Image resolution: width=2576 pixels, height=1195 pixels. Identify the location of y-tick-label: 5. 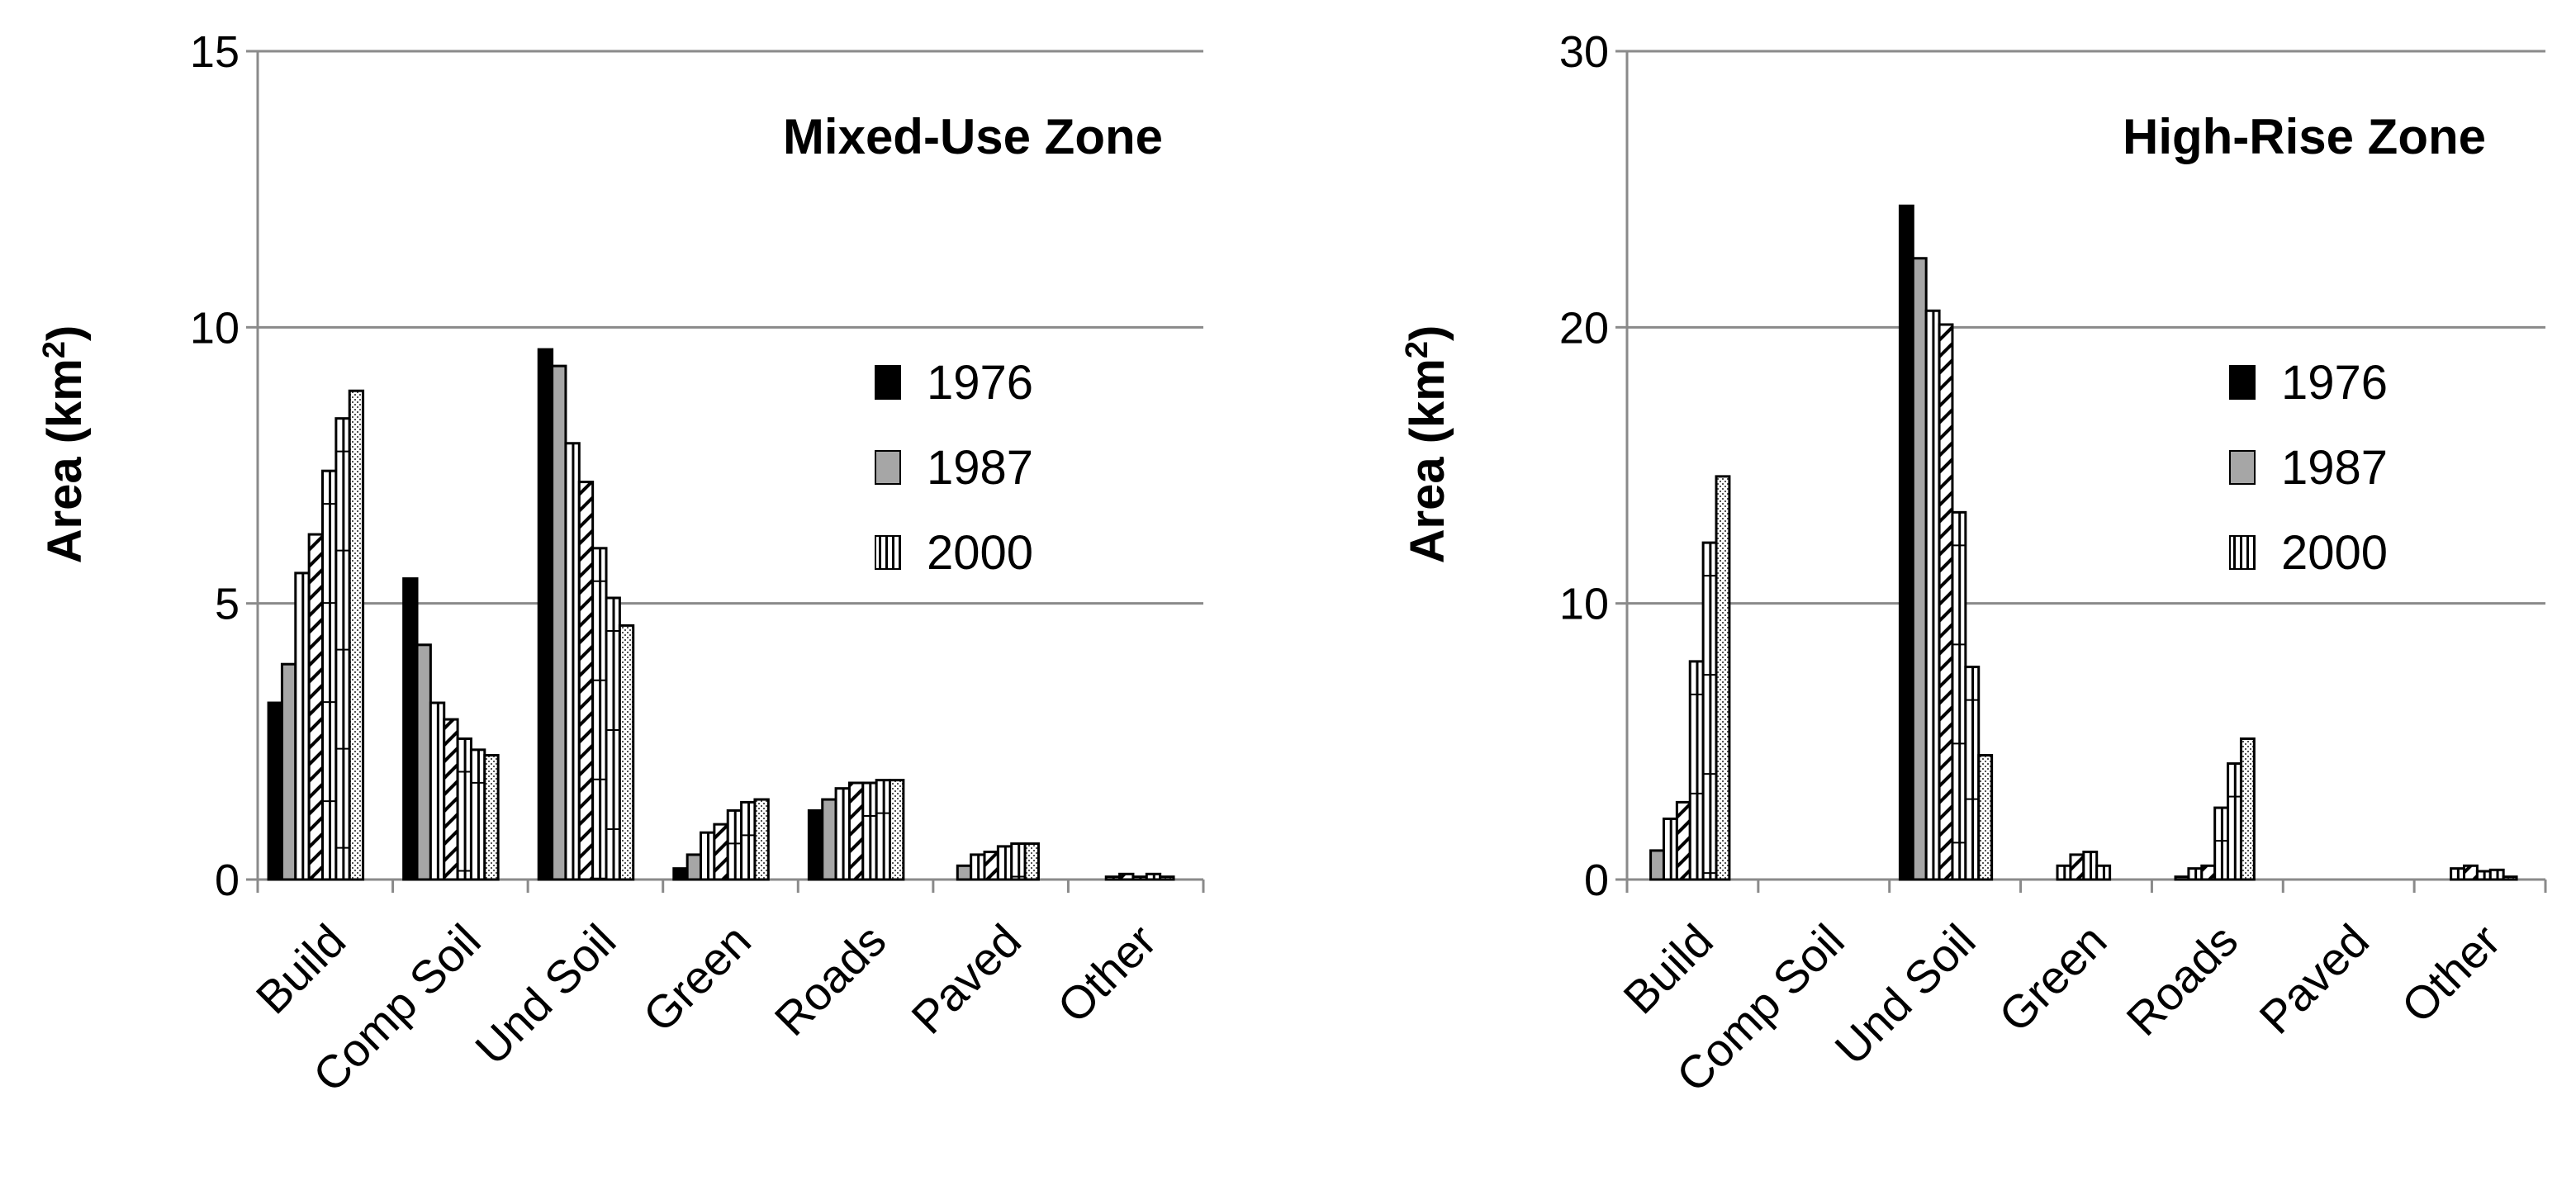
(227, 604).